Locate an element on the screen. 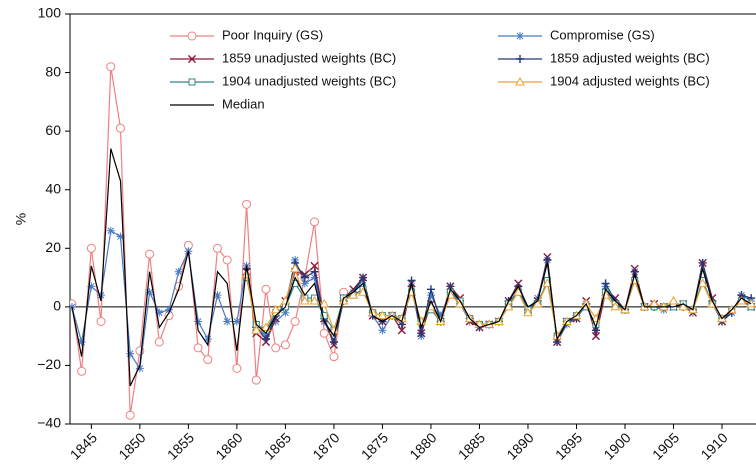  x-tick-label: 1885 is located at coordinates (471, 445).